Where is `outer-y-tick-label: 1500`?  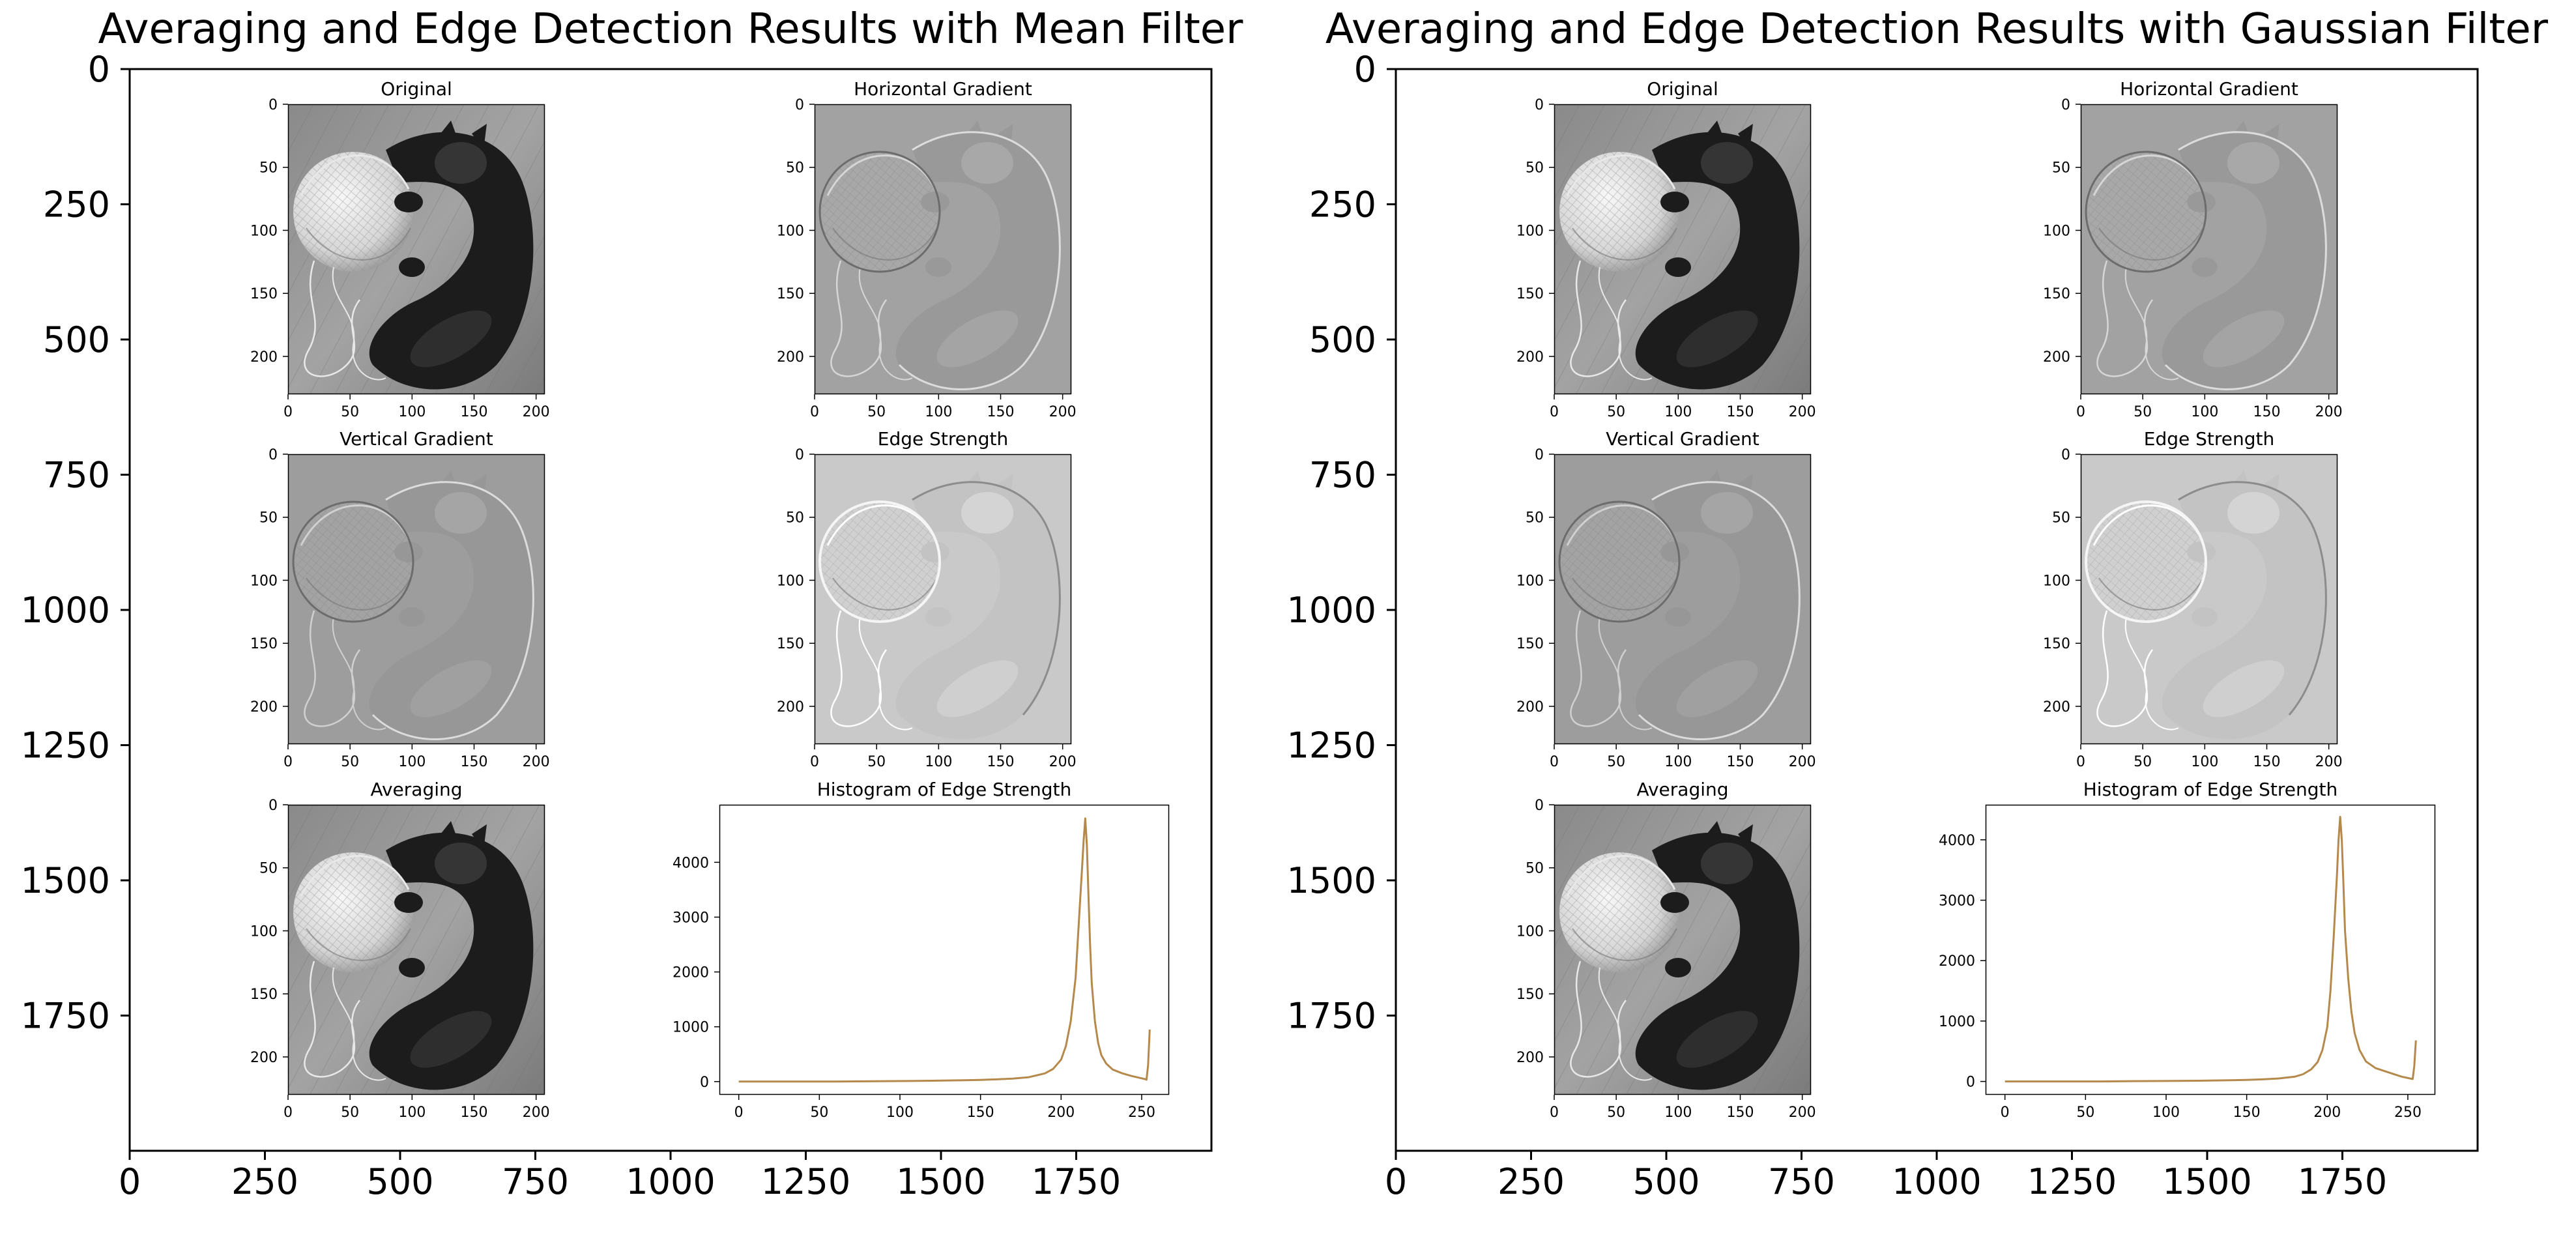
outer-y-tick-label: 1500 is located at coordinates (65, 880).